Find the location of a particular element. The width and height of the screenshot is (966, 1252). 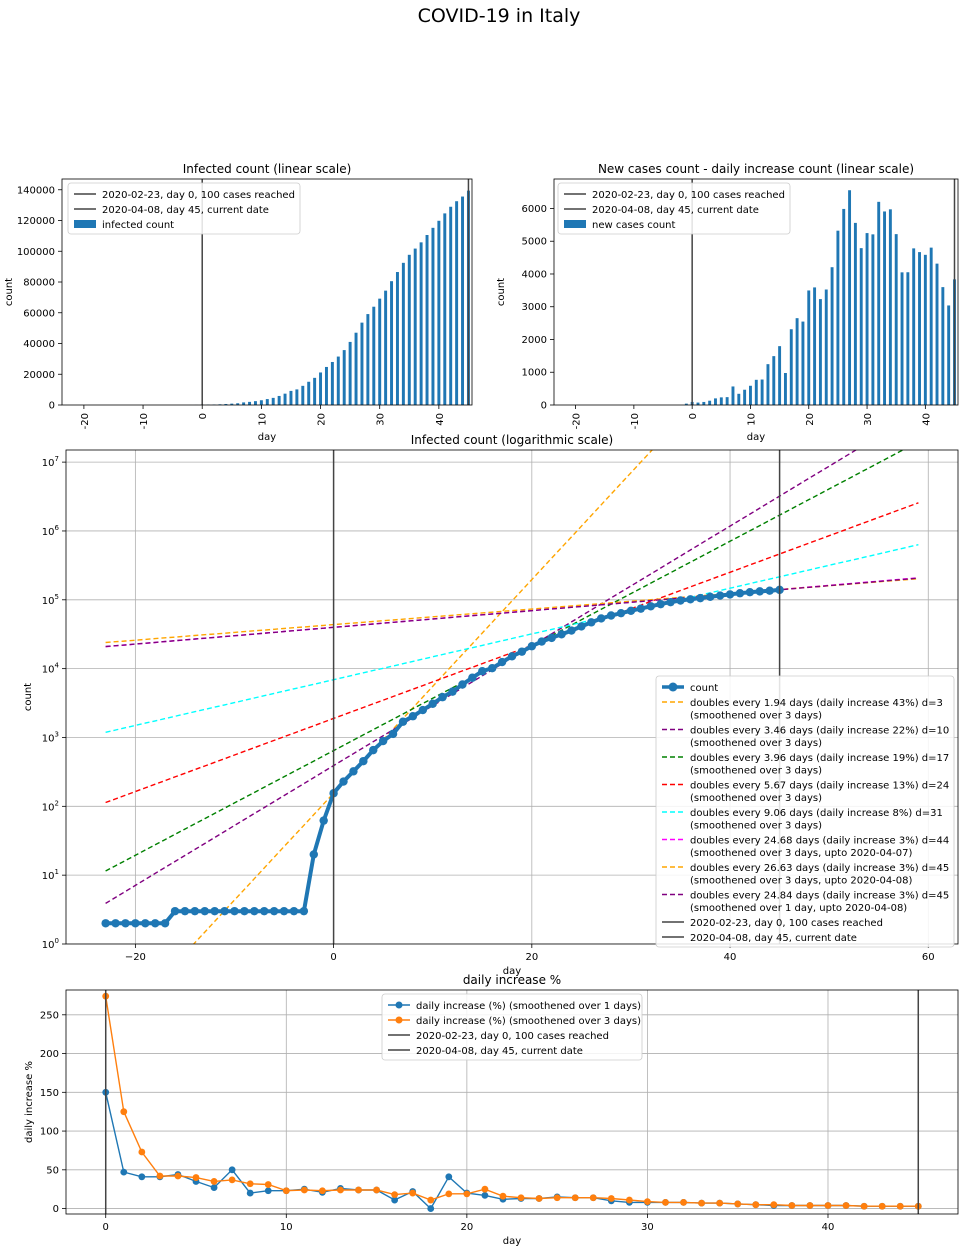

series-line is located at coordinates (512, 1101).